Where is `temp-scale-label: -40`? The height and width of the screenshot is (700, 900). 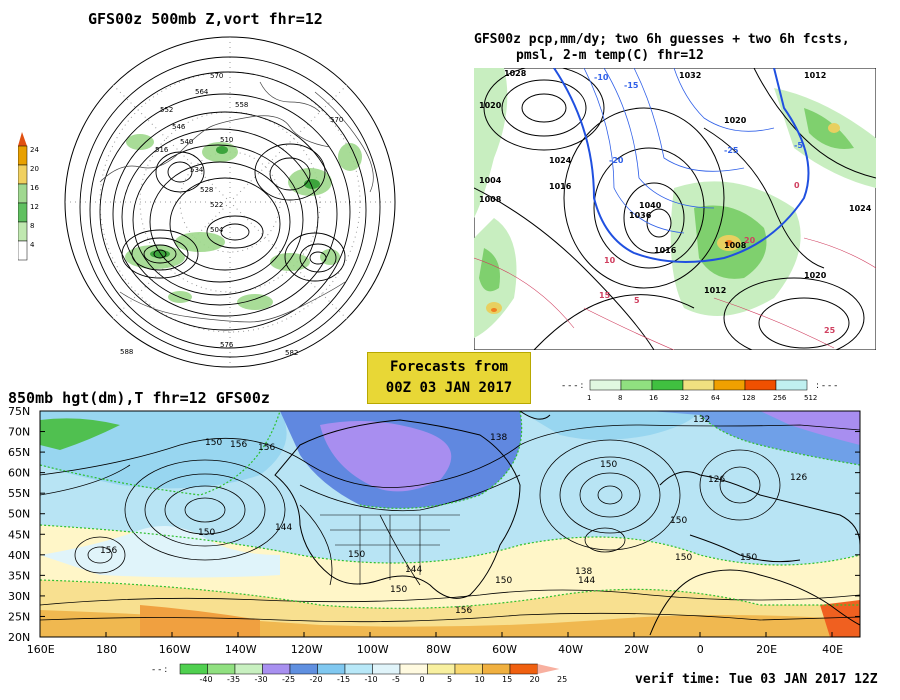 temp-scale-label: -40 is located at coordinates (206, 679).